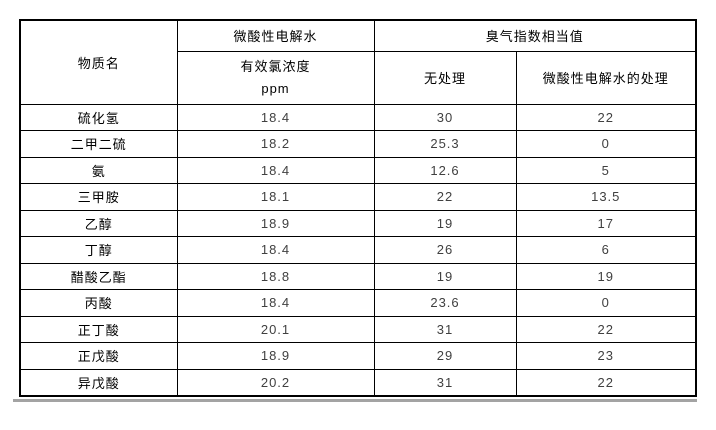  I want to click on header-sub-row: 有效氯浓度 ppm 无处理 微酸性电解水的处理, so click(358, 77).